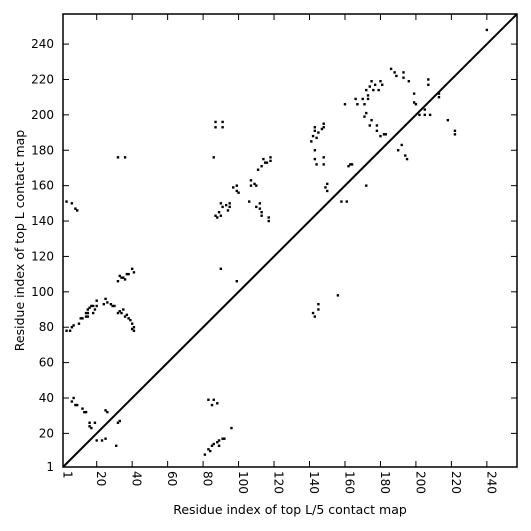 This screenshot has height=531, width=531. What do you see at coordinates (68, 475) in the screenshot?
I see `x-tick-label: 1` at bounding box center [68, 475].